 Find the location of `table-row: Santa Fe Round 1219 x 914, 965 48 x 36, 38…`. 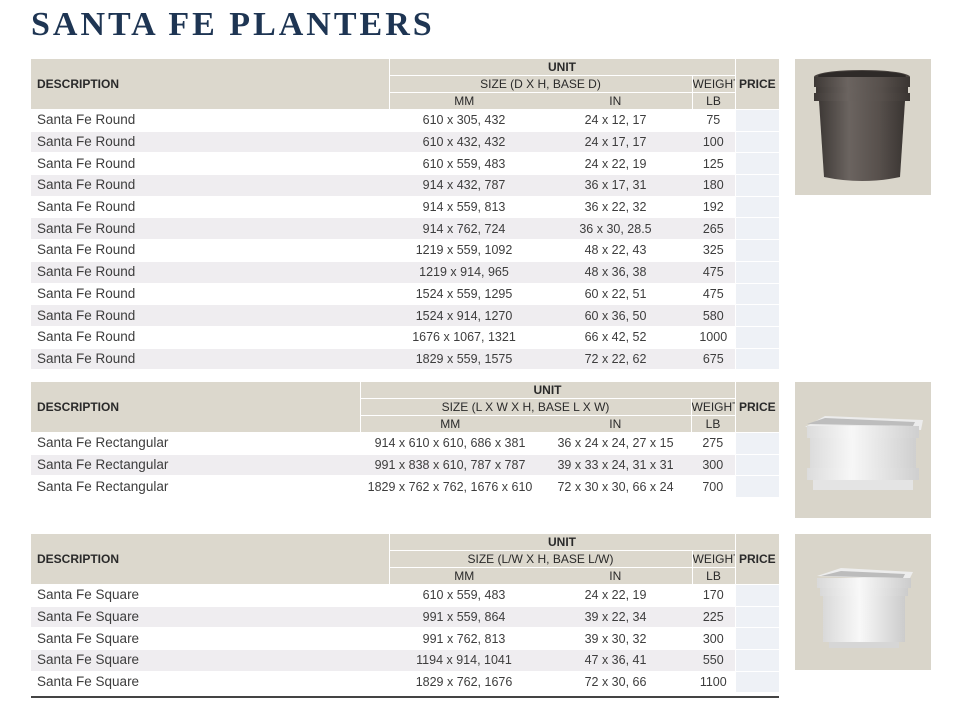

table-row: Santa Fe Round 1219 x 914, 965 48 x 36, 38… is located at coordinates (405, 271).